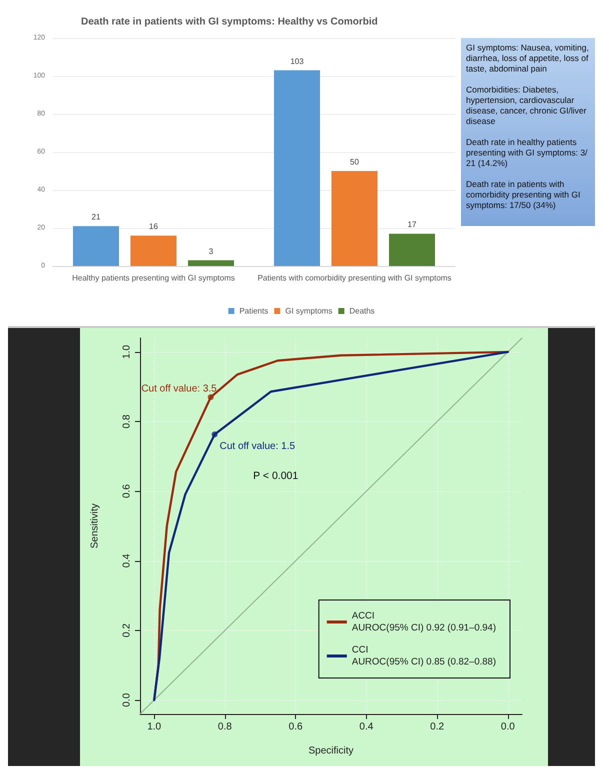 The height and width of the screenshot is (774, 603). Describe the element at coordinates (331, 751) in the screenshot. I see `x-axis-title: Specificity` at that location.